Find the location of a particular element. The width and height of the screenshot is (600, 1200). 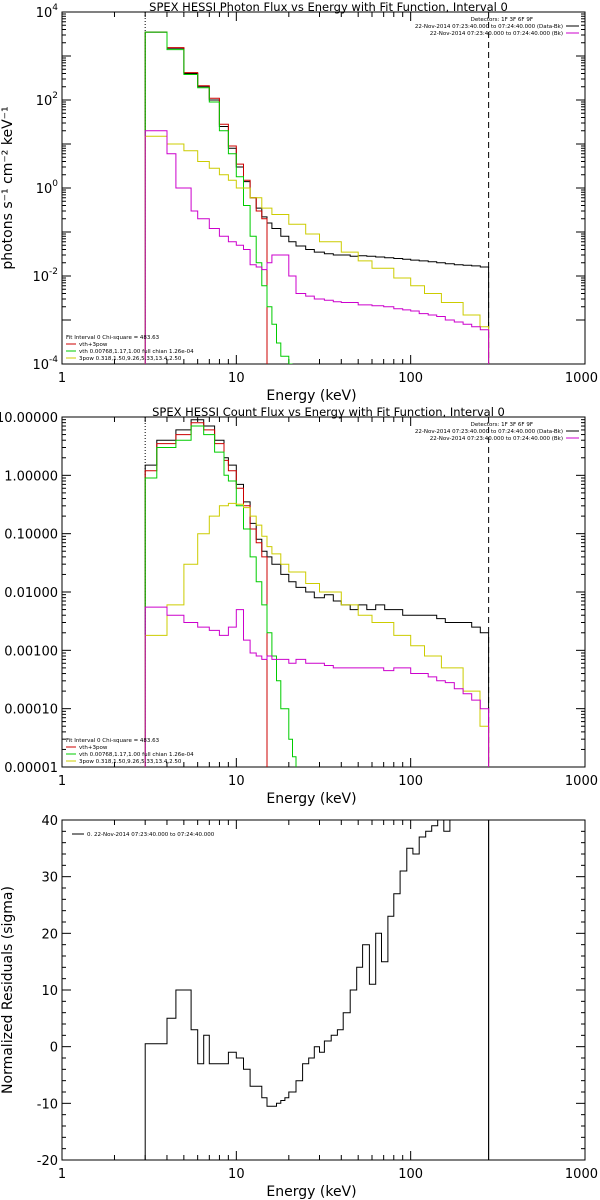

y-tick-label: 10 is located at coordinates (49, 991).